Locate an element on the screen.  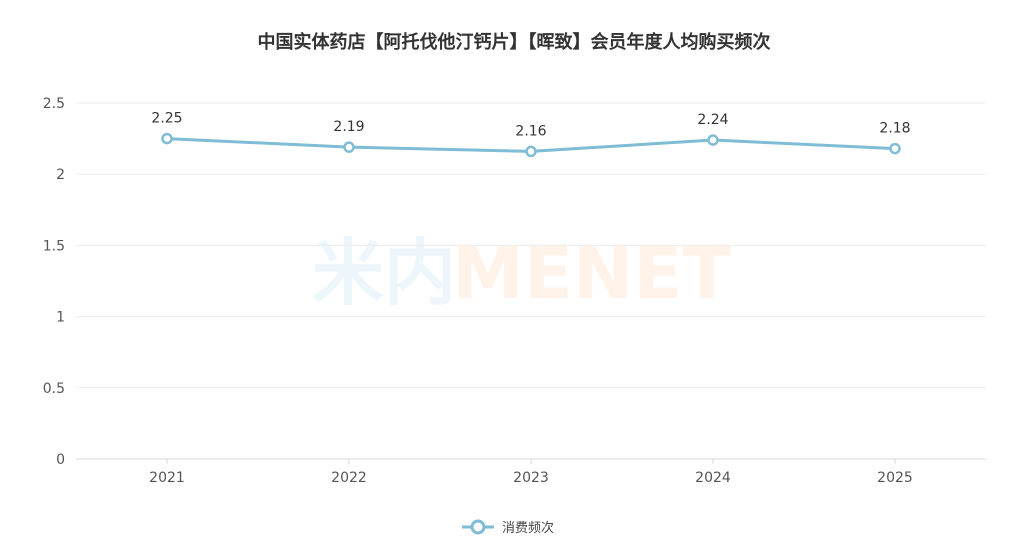
data-label: 2.25 is located at coordinates (166, 119).